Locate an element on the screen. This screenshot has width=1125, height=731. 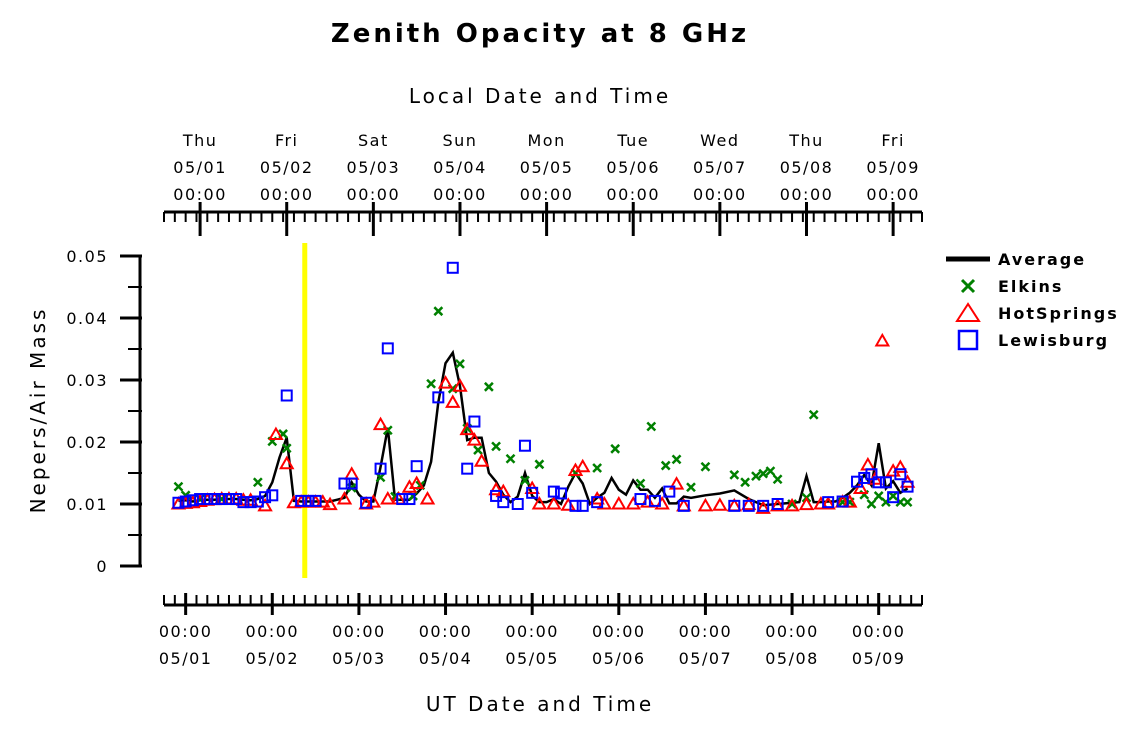
legend-item-elkins: Elkins is located at coordinates (1011, 286).